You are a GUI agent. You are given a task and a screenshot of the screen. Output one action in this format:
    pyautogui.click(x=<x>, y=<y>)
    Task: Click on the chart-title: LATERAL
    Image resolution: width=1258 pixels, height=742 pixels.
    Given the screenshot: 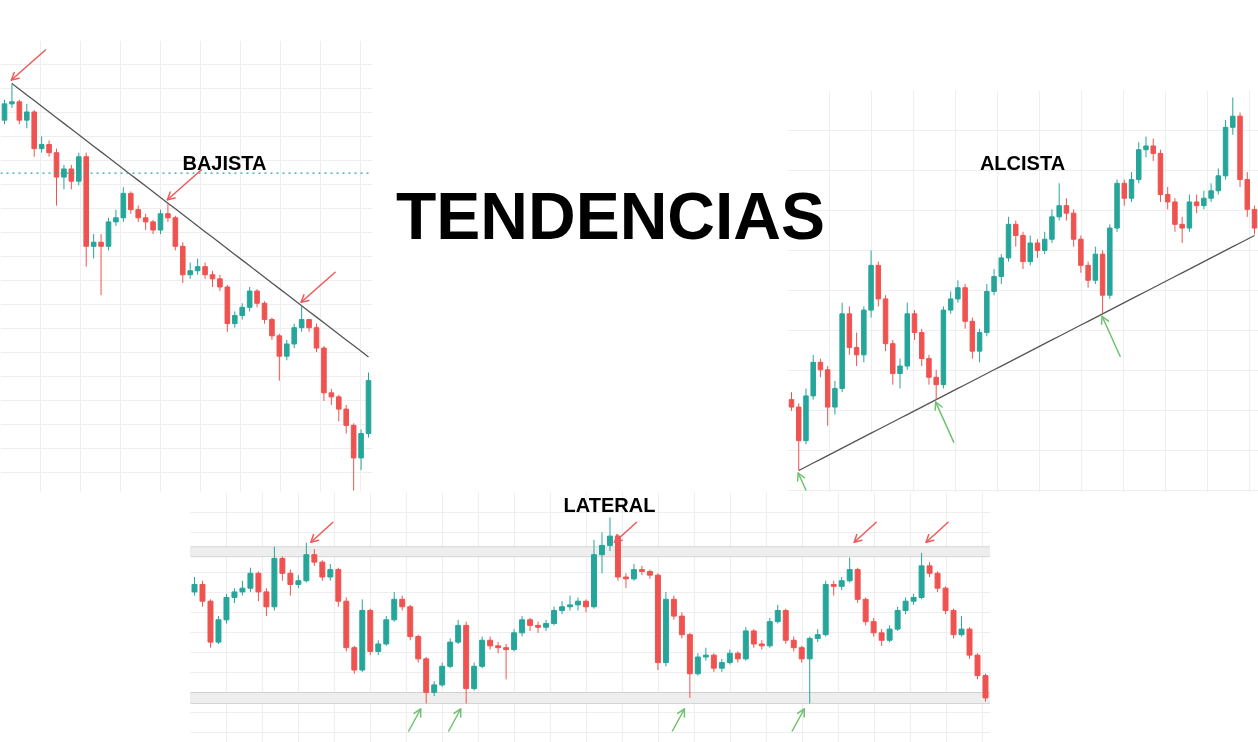 What is the action you would take?
    pyautogui.click(x=609, y=504)
    